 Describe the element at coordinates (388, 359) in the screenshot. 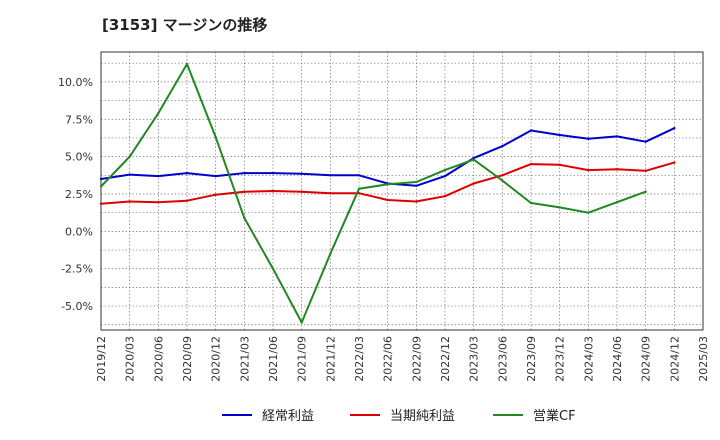

I see `x-tick-label: 2022/06` at that location.